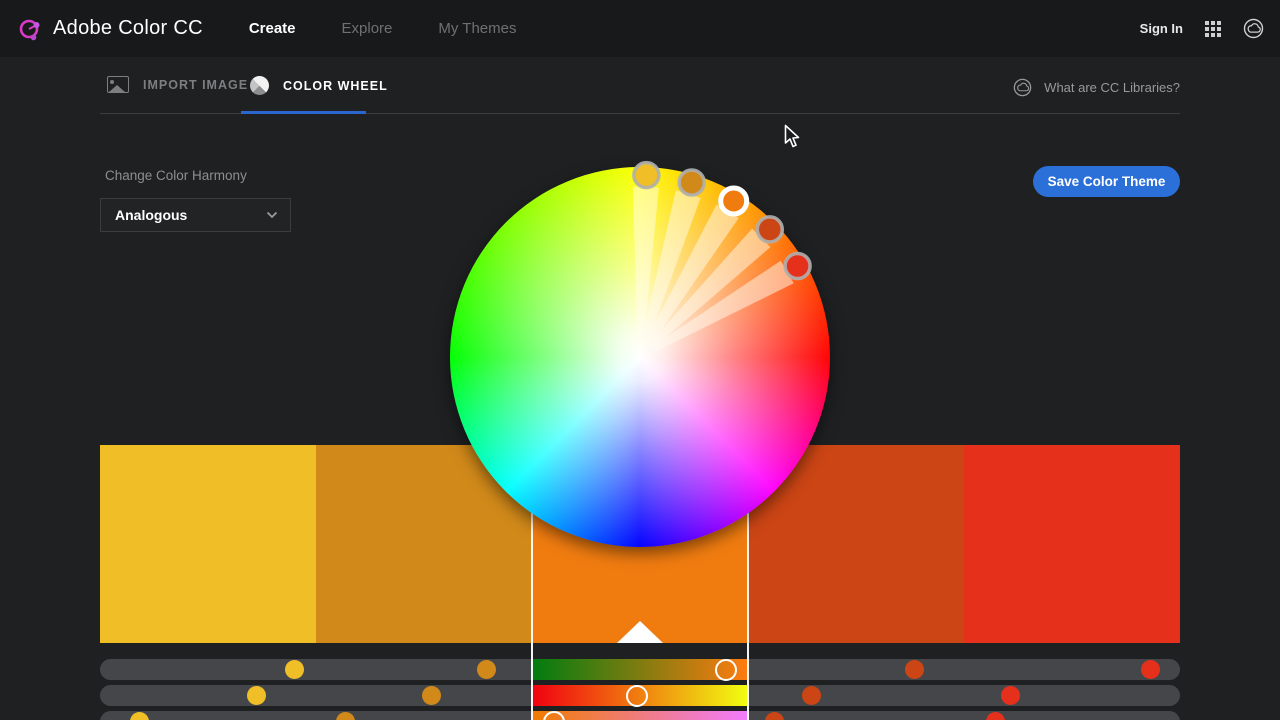 Image resolution: width=1280 pixels, height=720 pixels. What do you see at coordinates (128, 28) in the screenshot?
I see `app-title: Adobe Color CC` at bounding box center [128, 28].